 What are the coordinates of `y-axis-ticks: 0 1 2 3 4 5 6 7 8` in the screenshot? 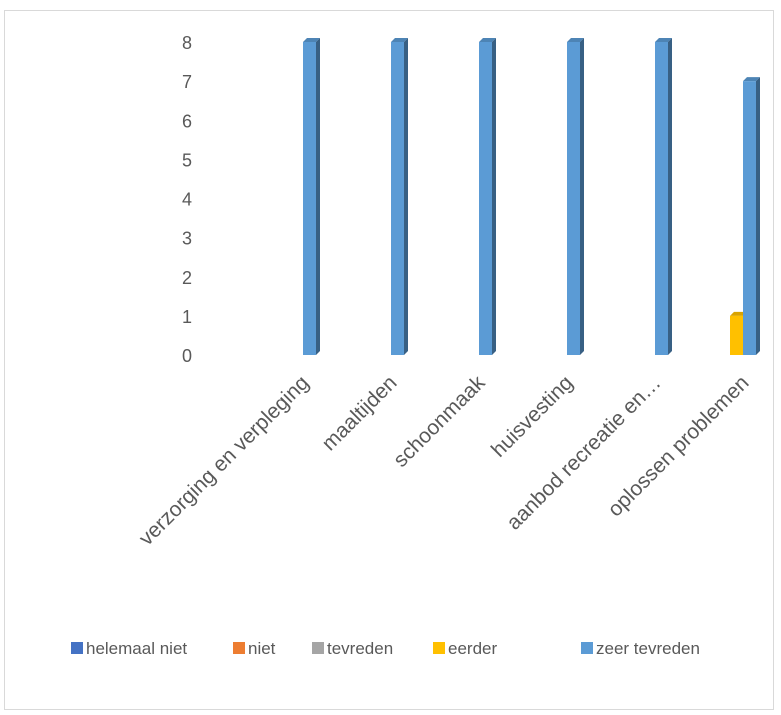 It's located at (187, 199).